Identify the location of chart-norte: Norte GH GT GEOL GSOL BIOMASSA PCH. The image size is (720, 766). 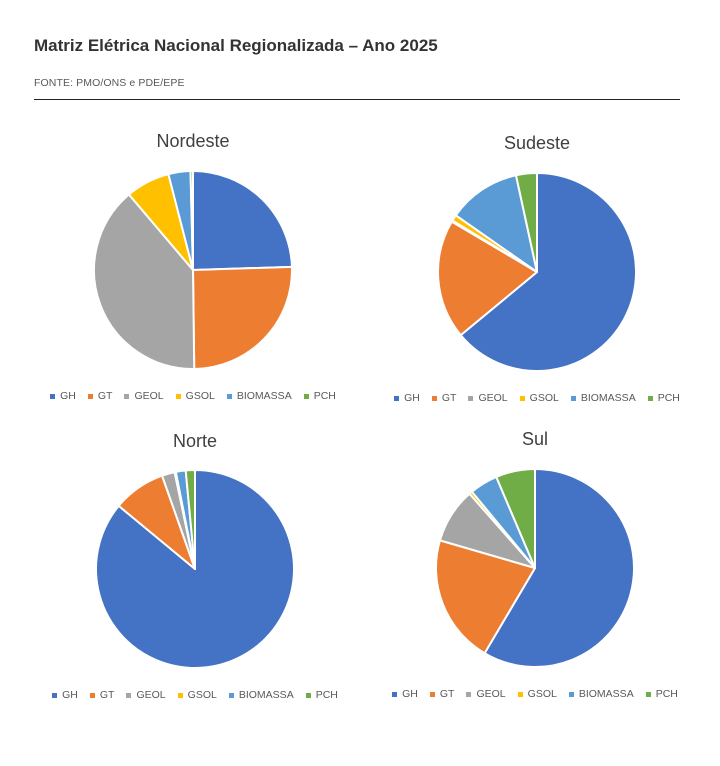
(195, 567).